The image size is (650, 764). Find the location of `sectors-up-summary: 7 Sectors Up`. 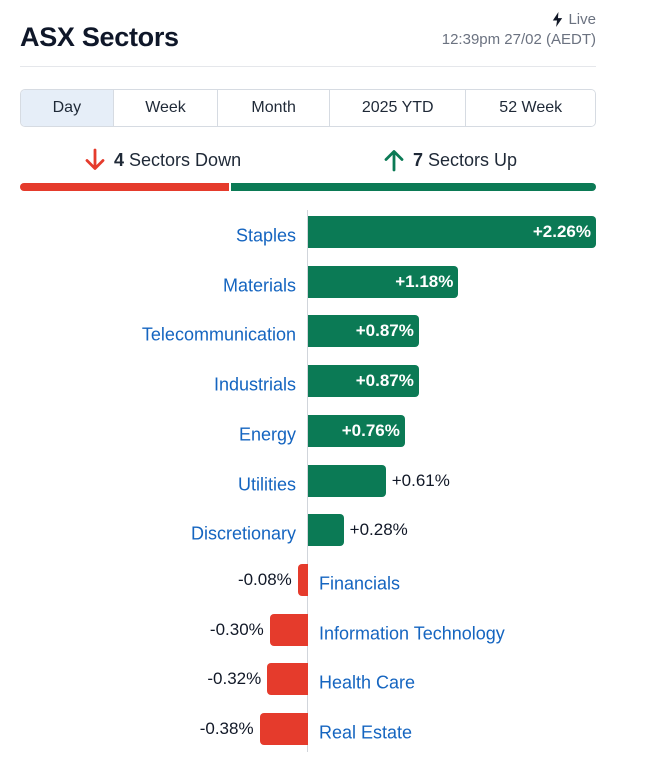

sectors-up-summary: 7 Sectors Up is located at coordinates (450, 160).